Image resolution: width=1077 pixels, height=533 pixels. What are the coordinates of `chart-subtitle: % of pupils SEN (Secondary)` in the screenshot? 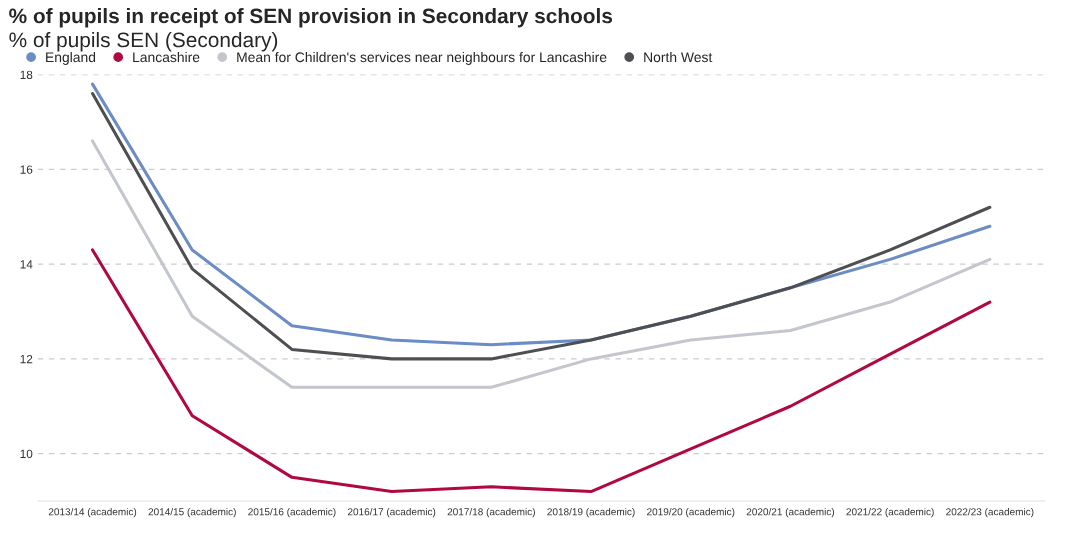 It's located at (143, 41).